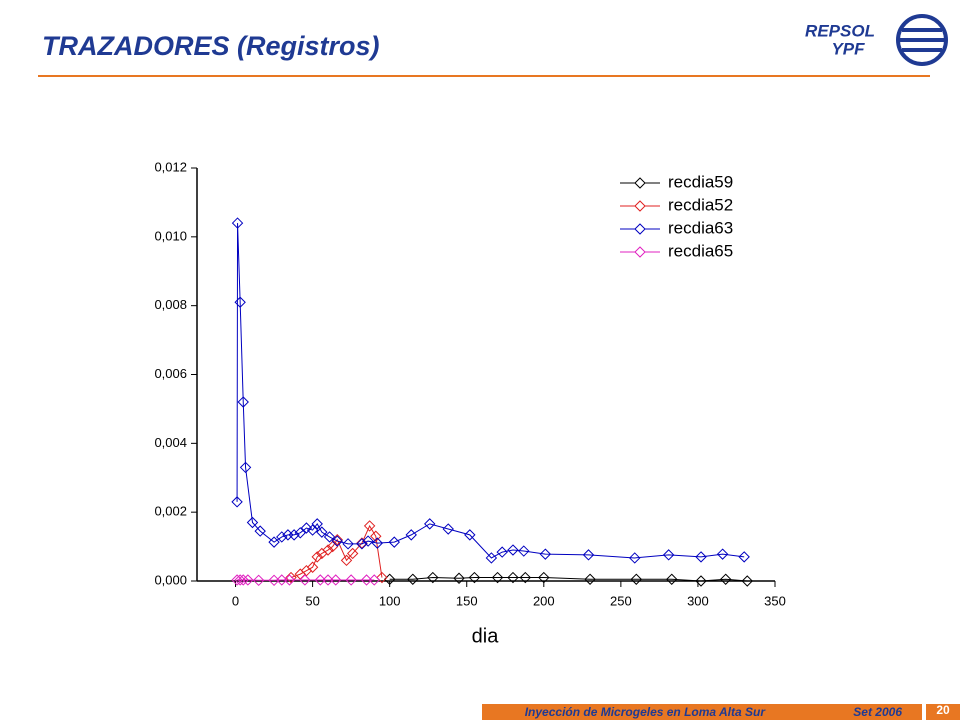 This screenshot has width=960, height=720. What do you see at coordinates (922, 40) in the screenshot?
I see `logo-emblem` at bounding box center [922, 40].